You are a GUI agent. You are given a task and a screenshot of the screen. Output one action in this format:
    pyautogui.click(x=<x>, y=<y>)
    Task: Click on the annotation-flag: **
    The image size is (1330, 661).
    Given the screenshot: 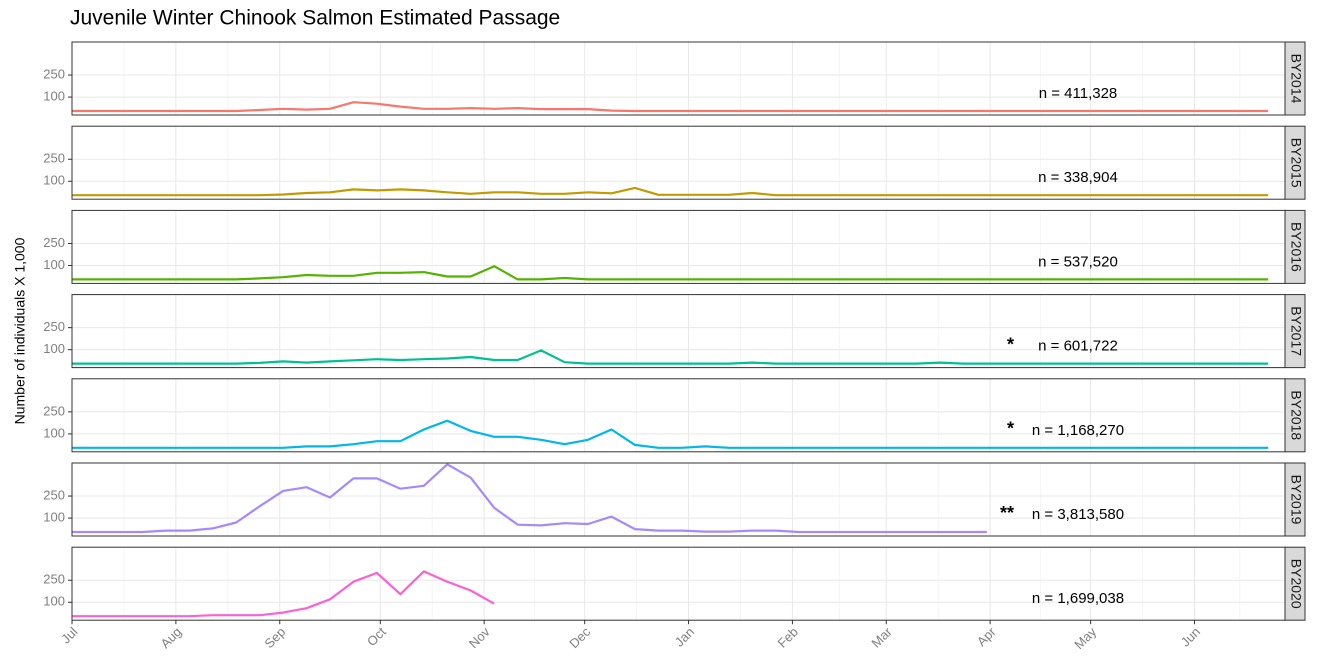 What is the action you would take?
    pyautogui.click(x=1007, y=513)
    